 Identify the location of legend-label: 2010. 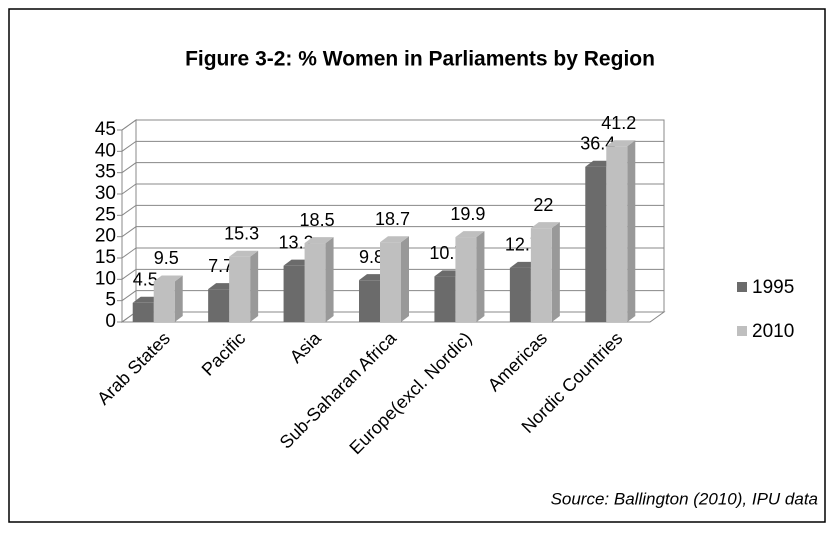
(773, 331).